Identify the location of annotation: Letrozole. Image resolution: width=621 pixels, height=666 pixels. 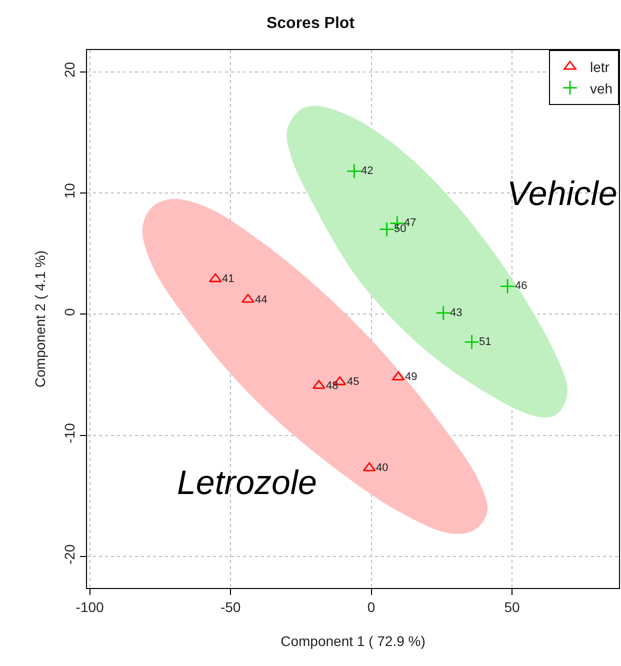
(247, 483).